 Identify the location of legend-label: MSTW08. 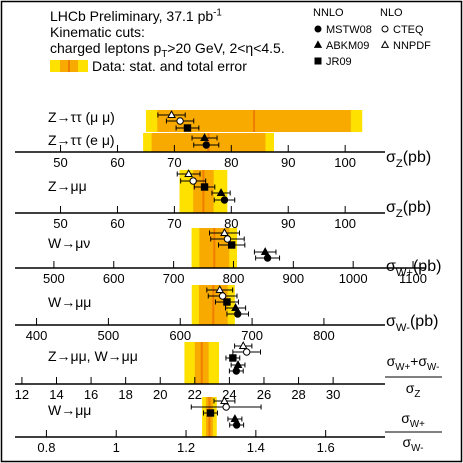
(349, 30).